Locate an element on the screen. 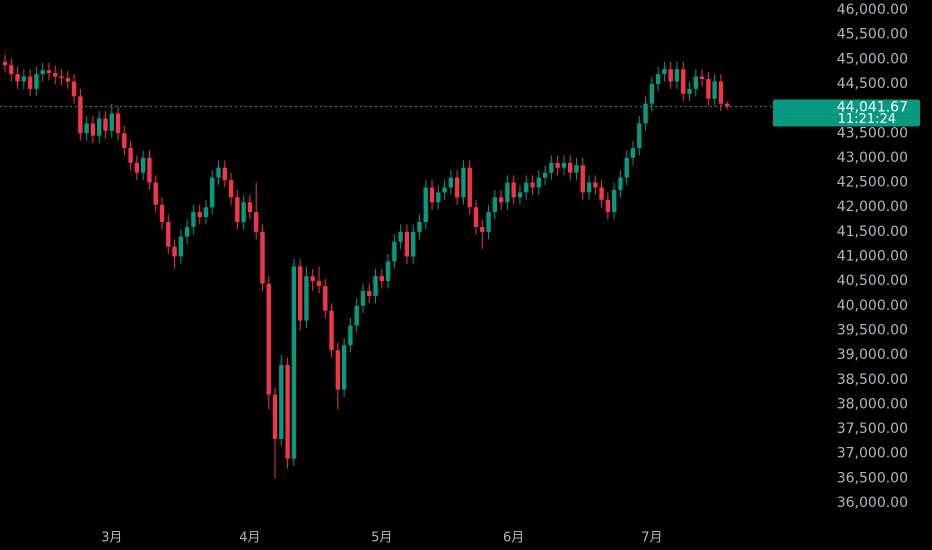  y-tick-label: 41,500.00 is located at coordinates (872, 232).